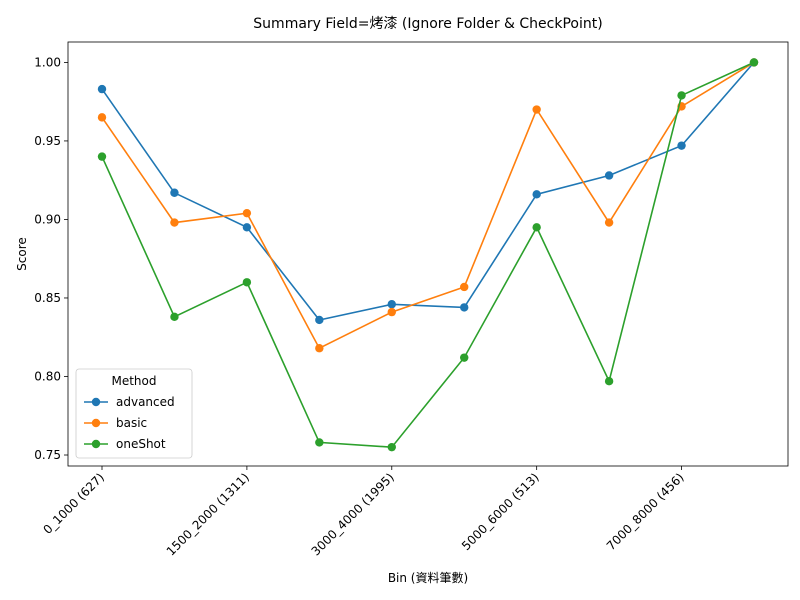 The image size is (800, 600). Describe the element at coordinates (47, 455) in the screenshot. I see `y-tick-label: 0.75` at that location.